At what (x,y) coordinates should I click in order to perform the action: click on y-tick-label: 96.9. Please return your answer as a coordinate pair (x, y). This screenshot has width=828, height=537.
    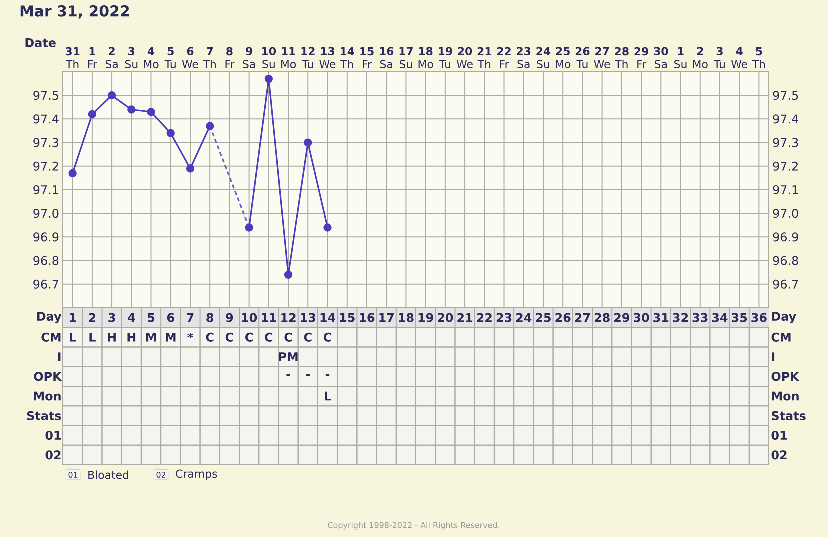
    Looking at the image, I should click on (46, 237).